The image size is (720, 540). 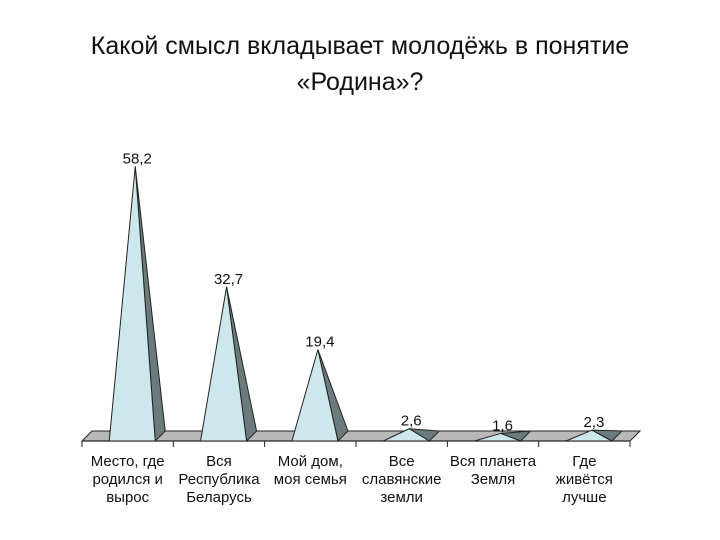 I want to click on x-tick-label: Где, so click(x=584, y=461).